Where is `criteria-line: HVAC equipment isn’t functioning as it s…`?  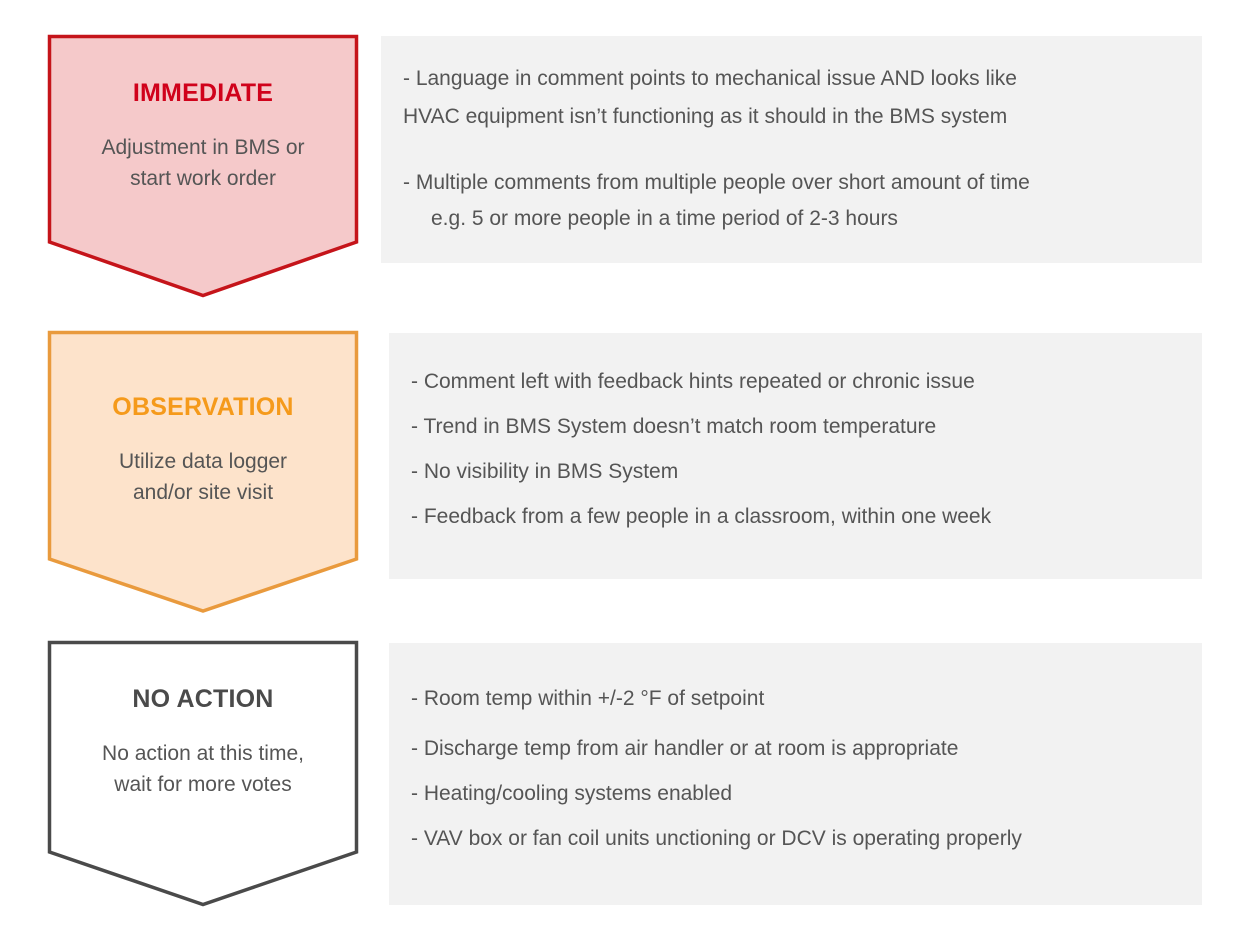 criteria-line: HVAC equipment isn’t functioning as it s… is located at coordinates (705, 116).